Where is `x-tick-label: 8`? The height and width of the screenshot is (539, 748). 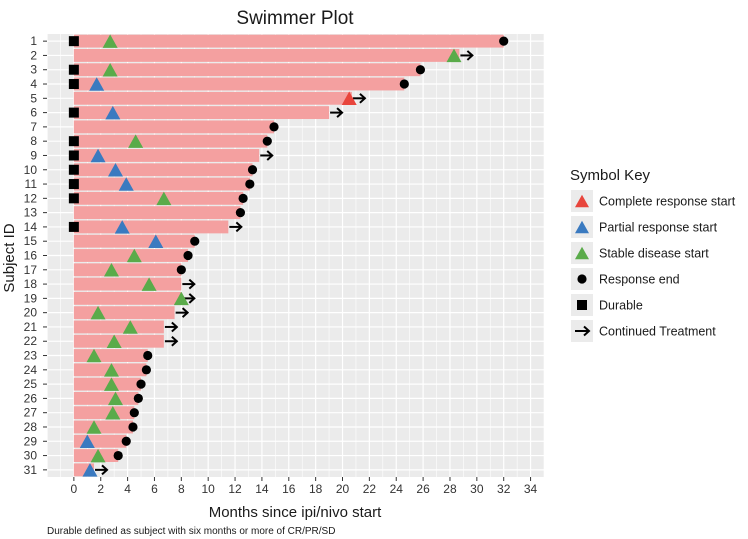
x-tick-label: 8 is located at coordinates (181, 489).